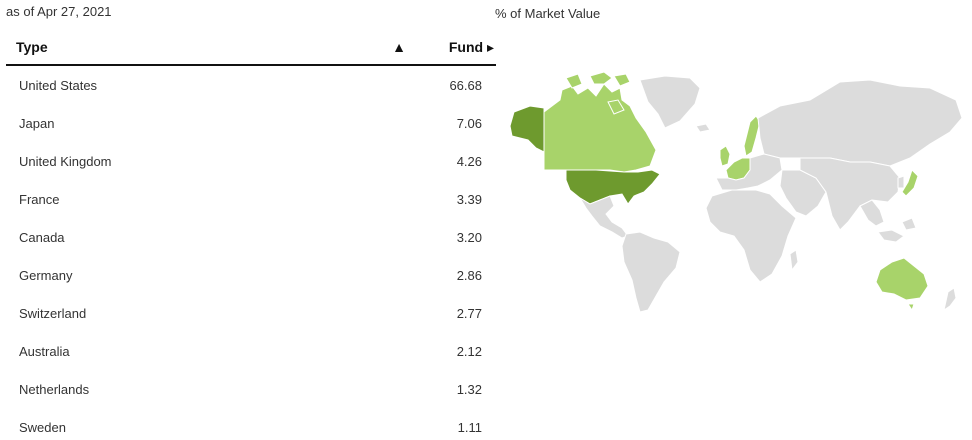 Image resolution: width=972 pixels, height=440 pixels. I want to click on value-cell: 66.68, so click(465, 85).